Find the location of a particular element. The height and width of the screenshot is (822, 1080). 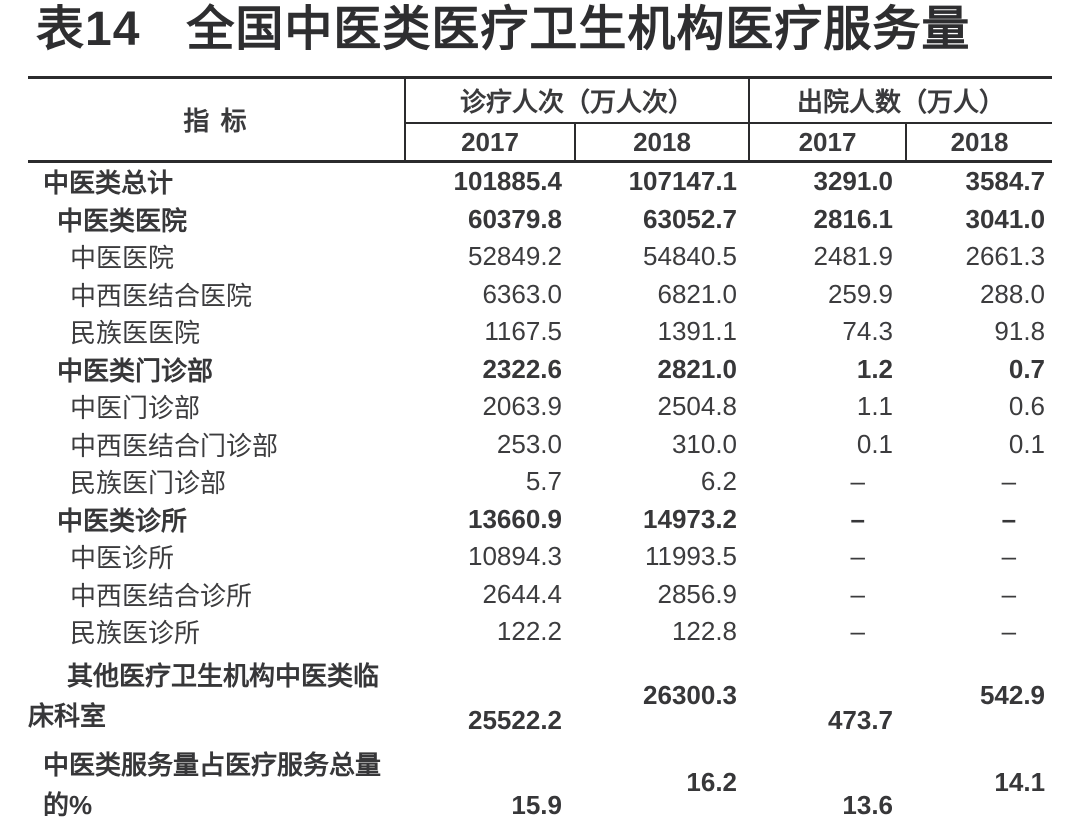

cell-value: 60379.8 is located at coordinates (515, 218).